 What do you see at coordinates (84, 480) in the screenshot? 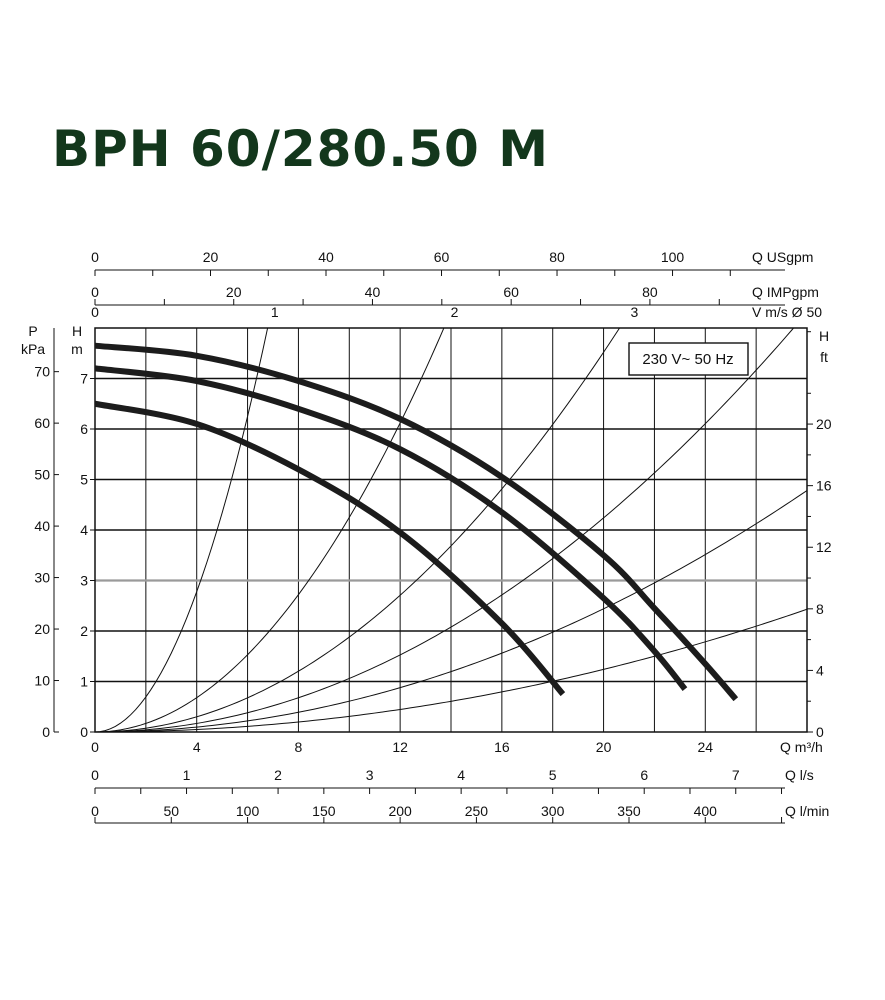
I see `y-tick-label-m: 5` at bounding box center [84, 480].